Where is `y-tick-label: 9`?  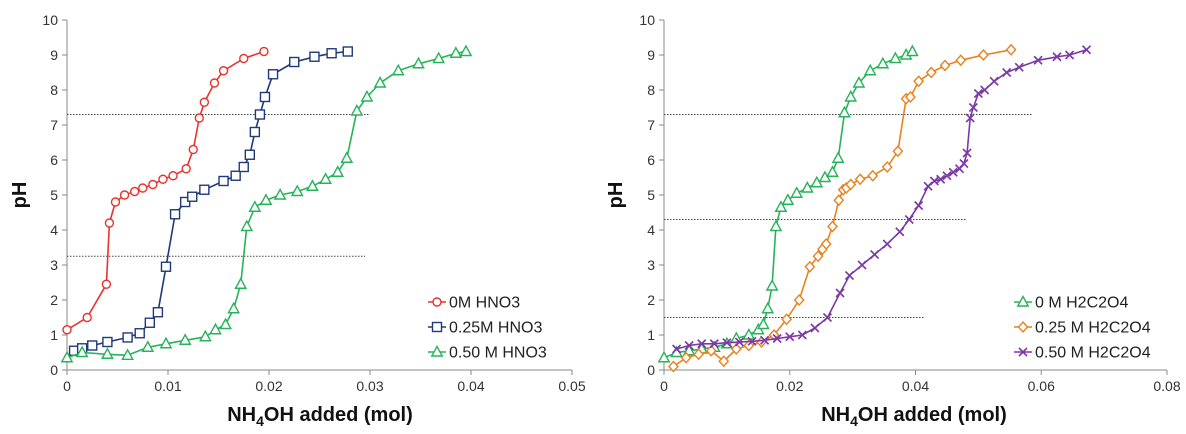
y-tick-label: 9 is located at coordinates (651, 55).